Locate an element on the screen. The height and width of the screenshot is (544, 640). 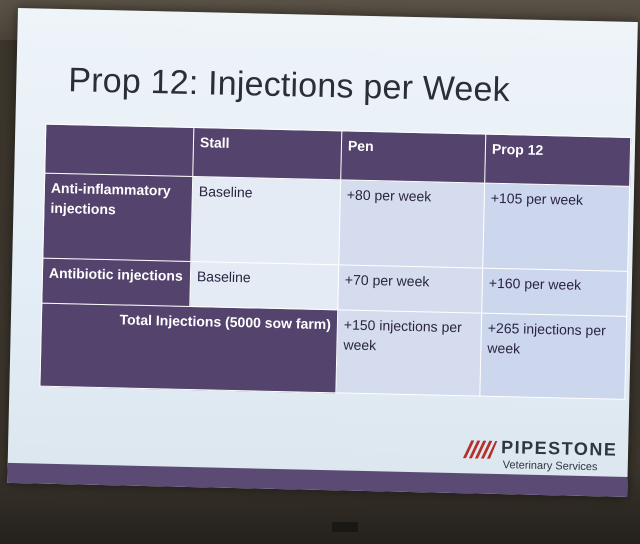
cell-prop12: +105 per week is located at coordinates (556, 227).